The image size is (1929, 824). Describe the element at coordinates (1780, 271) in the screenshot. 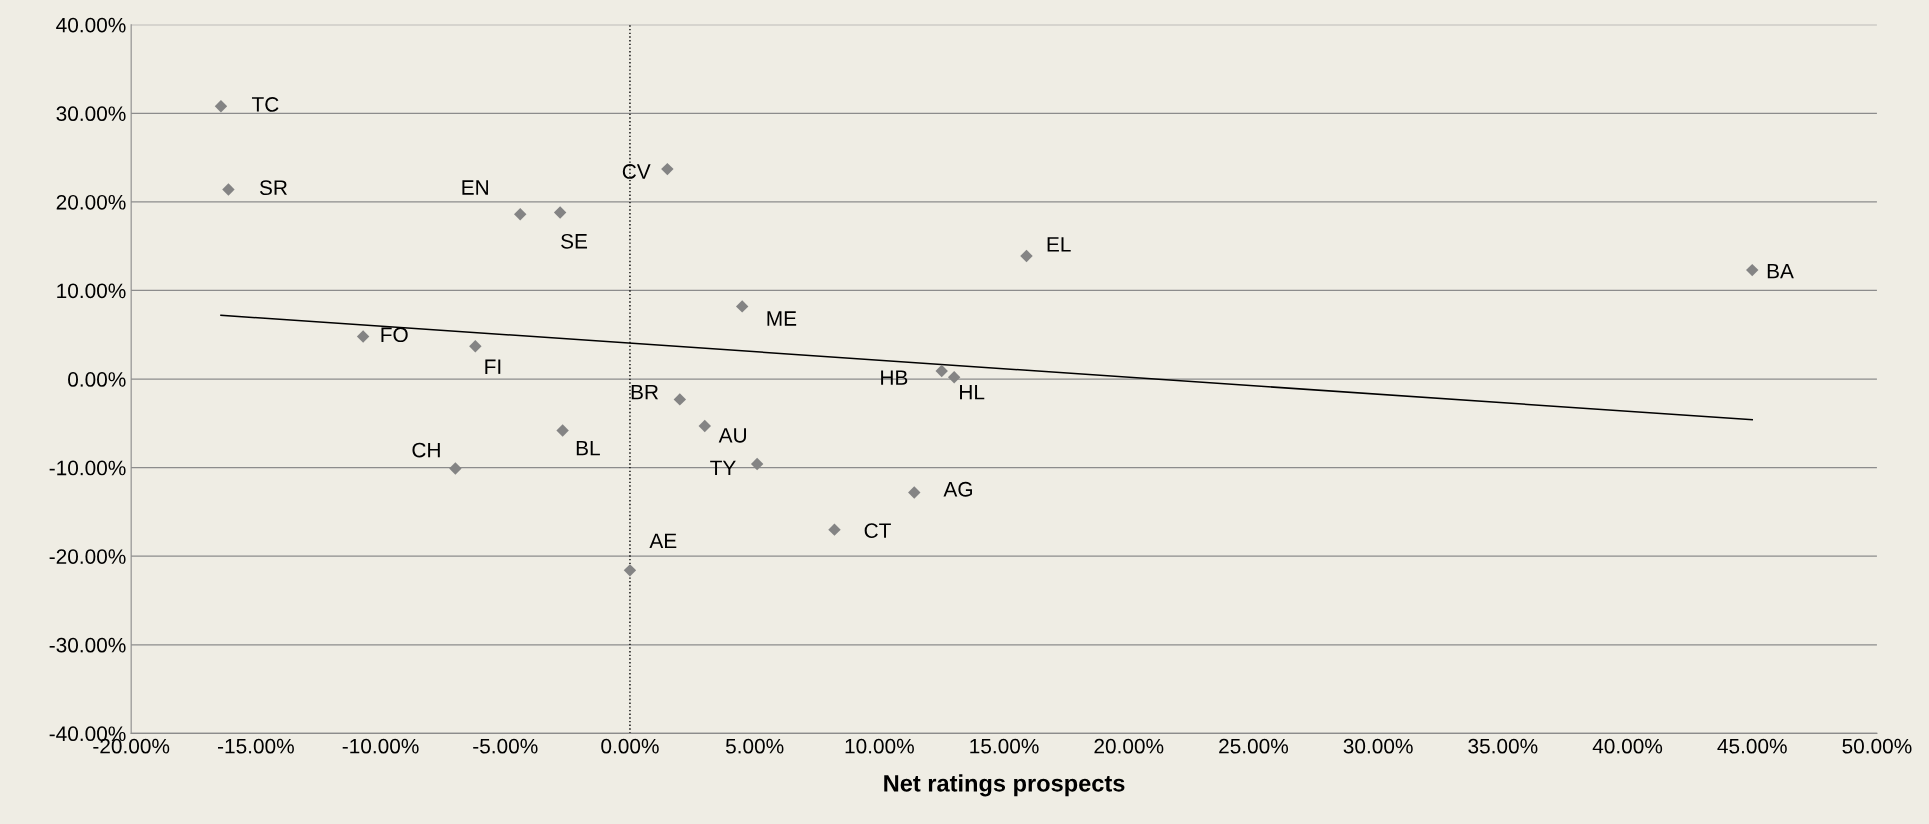

I see `annotation: BA` at that location.